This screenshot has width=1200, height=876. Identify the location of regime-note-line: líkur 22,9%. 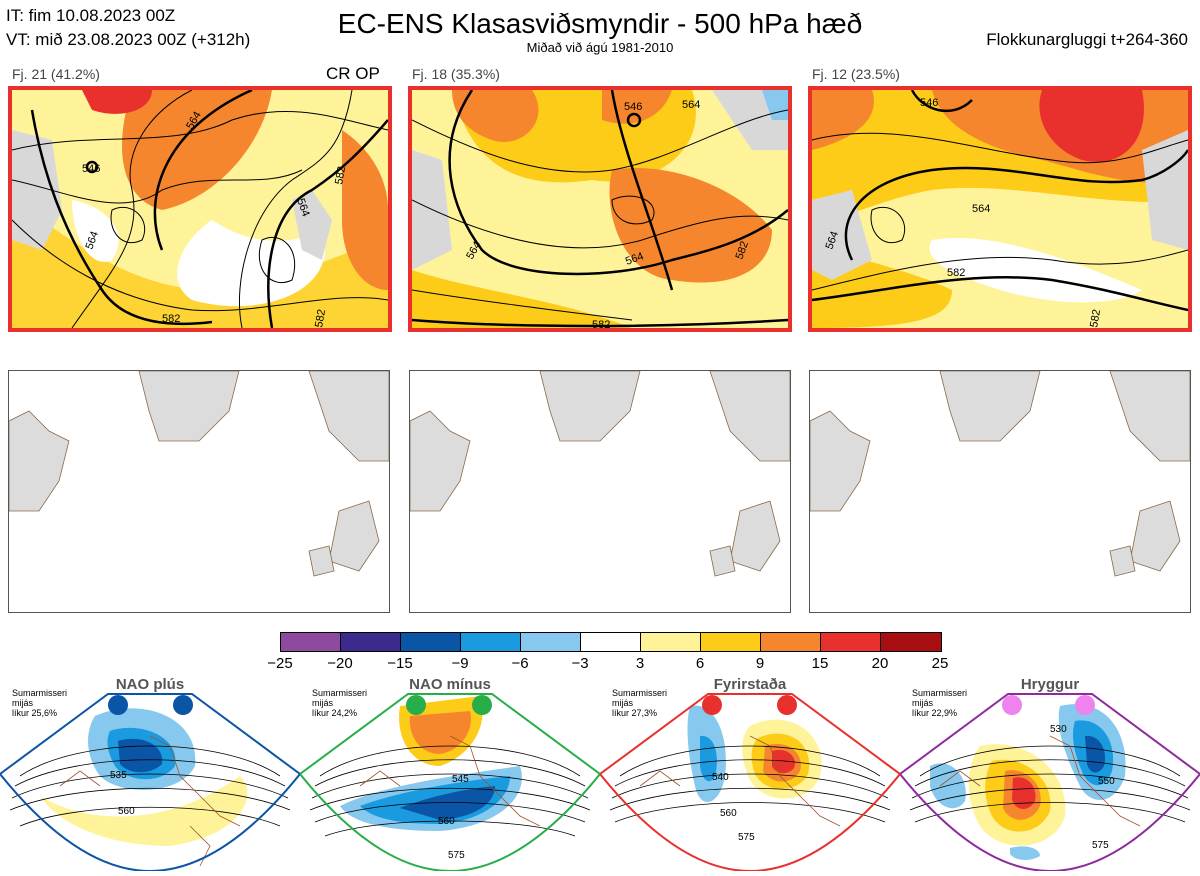
(935, 713).